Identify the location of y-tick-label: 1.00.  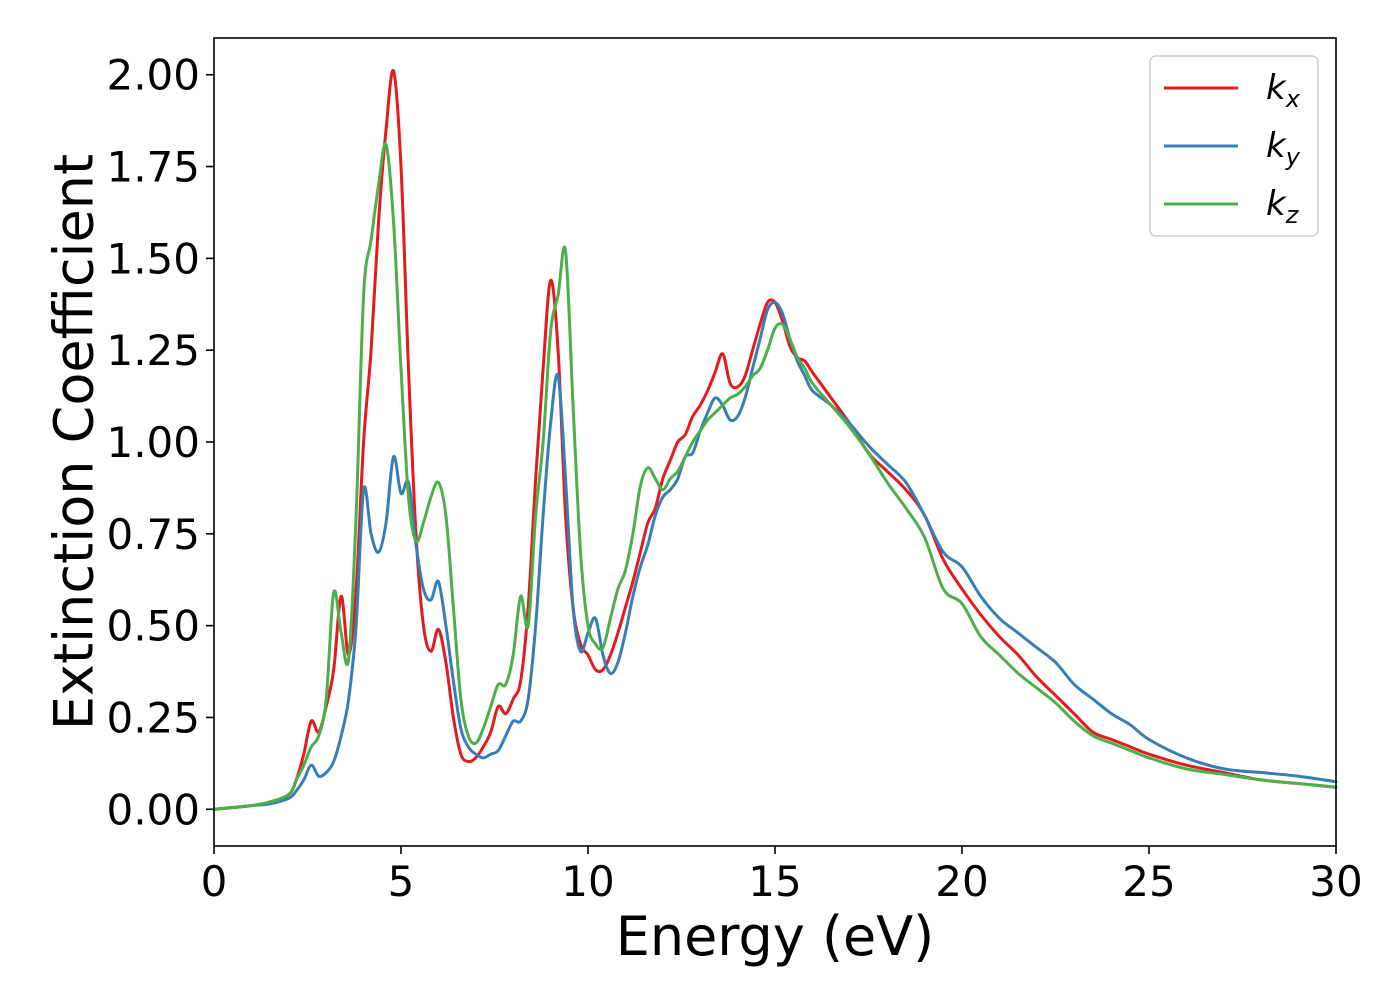
(153, 442).